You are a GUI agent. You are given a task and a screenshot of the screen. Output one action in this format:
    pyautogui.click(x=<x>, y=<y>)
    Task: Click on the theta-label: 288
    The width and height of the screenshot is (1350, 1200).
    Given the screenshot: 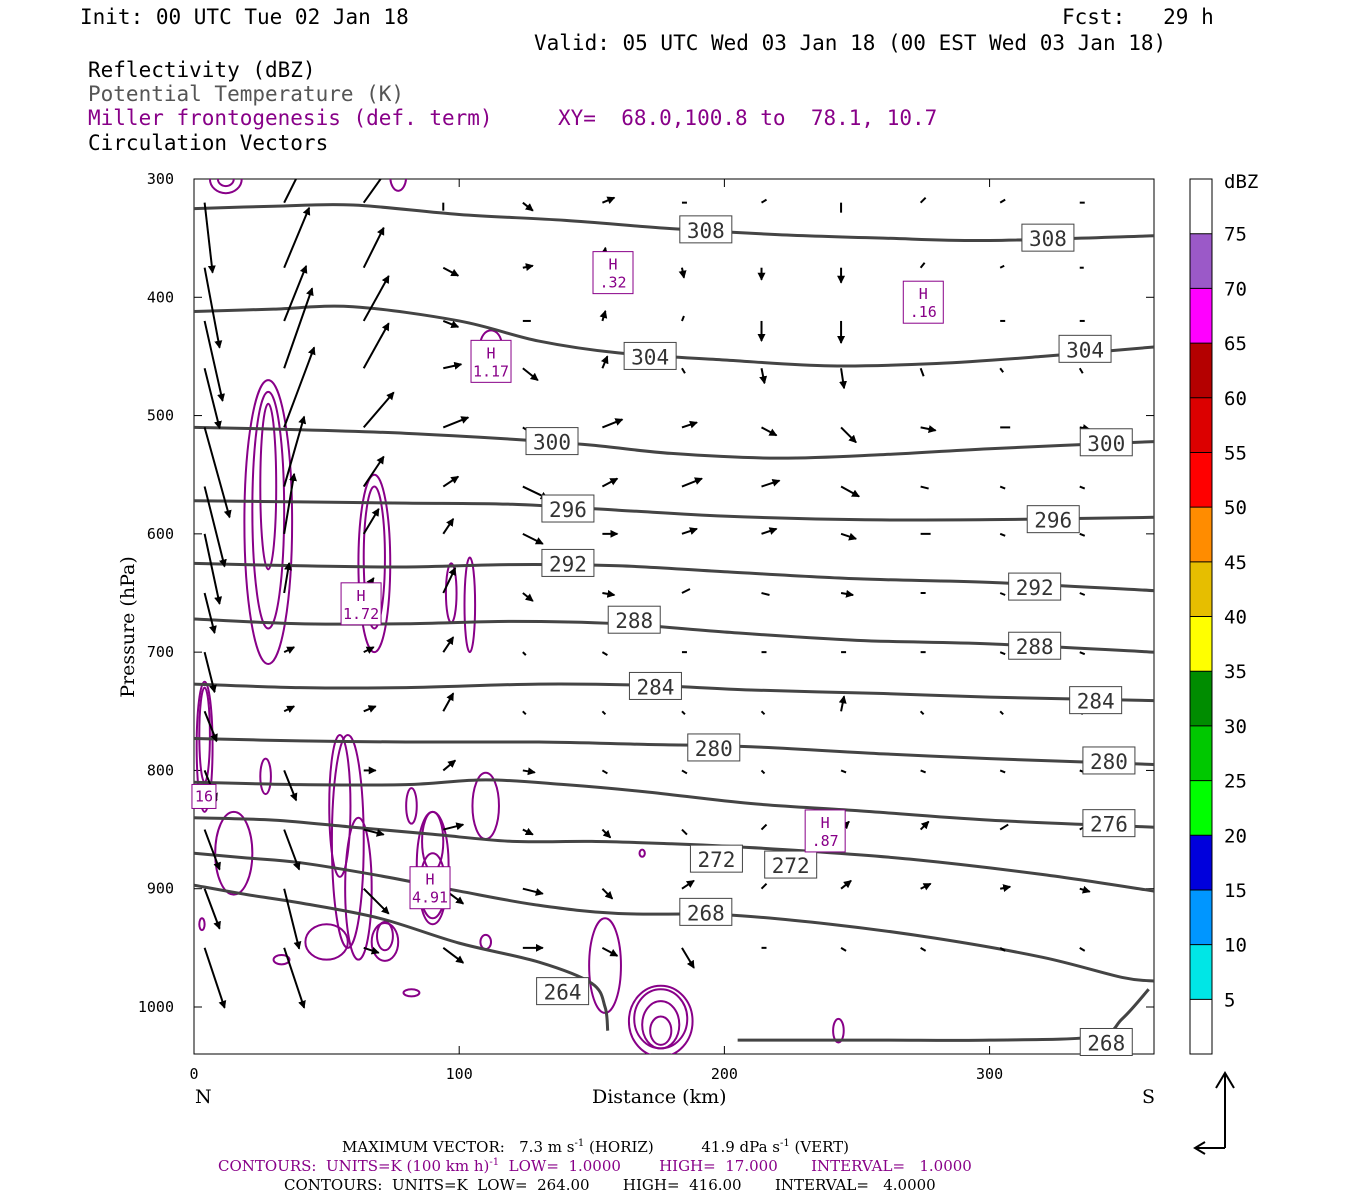 What is the action you would take?
    pyautogui.click(x=634, y=621)
    